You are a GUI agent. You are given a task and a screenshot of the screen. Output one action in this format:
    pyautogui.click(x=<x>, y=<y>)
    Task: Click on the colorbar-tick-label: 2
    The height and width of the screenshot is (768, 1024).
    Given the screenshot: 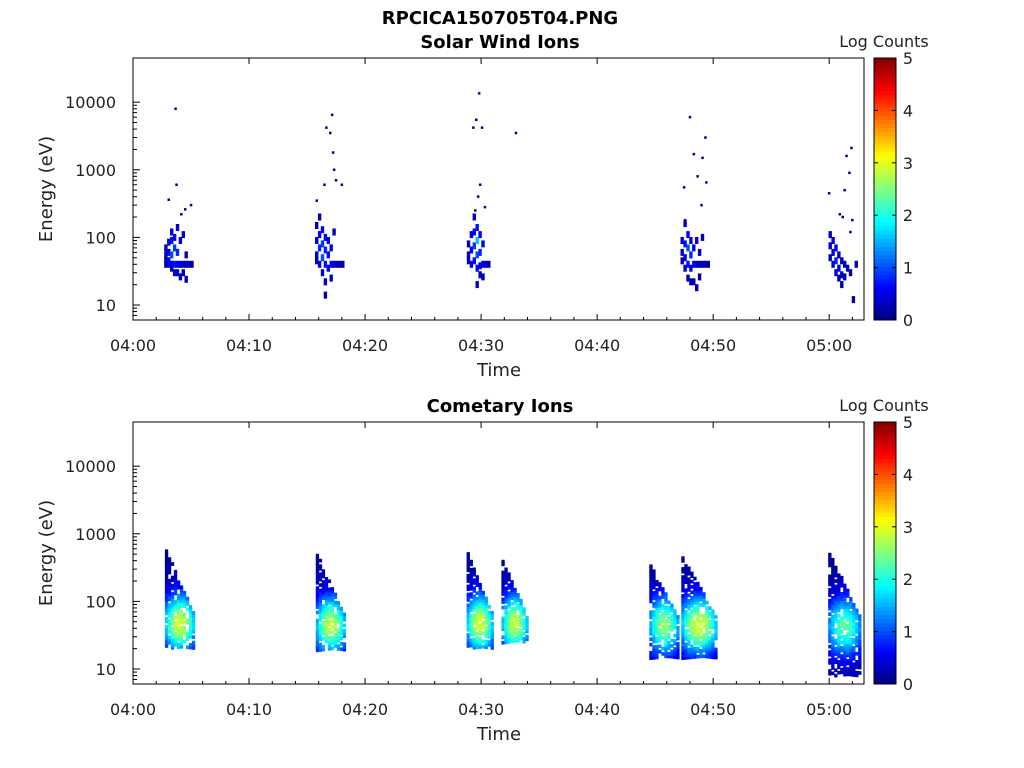 What is the action you would take?
    pyautogui.click(x=908, y=215)
    